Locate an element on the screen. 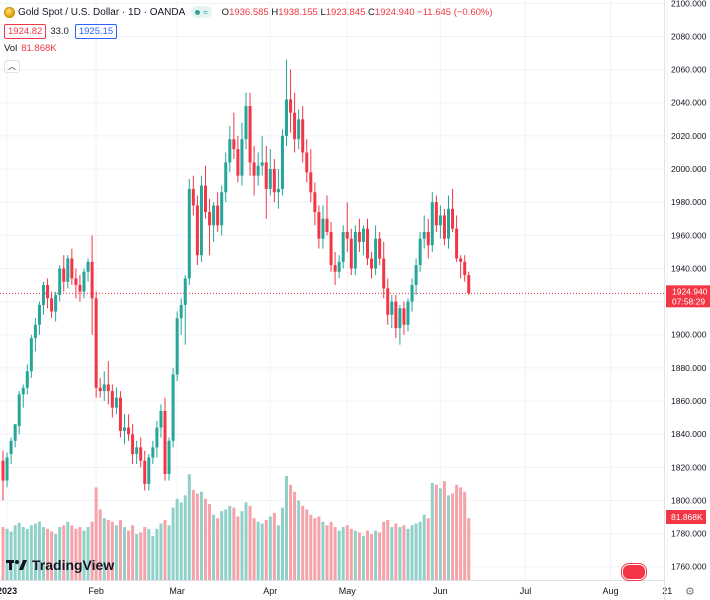  buy-price-button: 1925.15 is located at coordinates (96, 31).